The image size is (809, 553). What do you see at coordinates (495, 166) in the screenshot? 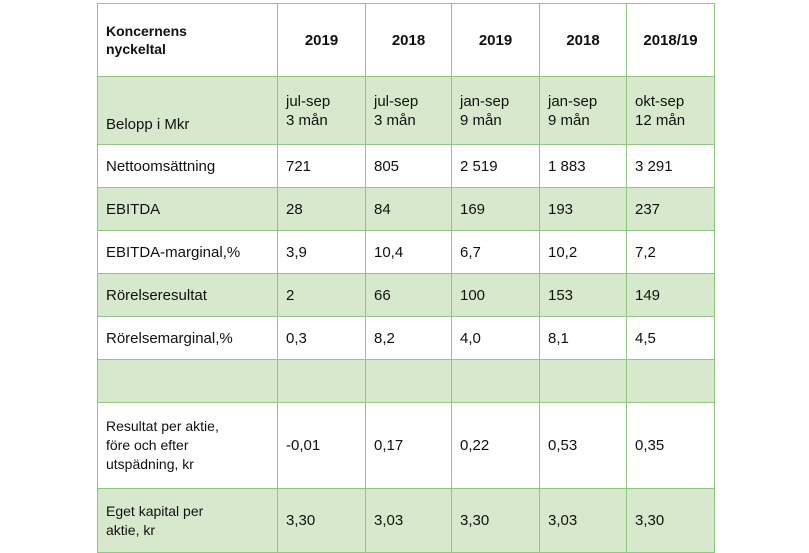
I see `value-cell: 2 519` at bounding box center [495, 166].